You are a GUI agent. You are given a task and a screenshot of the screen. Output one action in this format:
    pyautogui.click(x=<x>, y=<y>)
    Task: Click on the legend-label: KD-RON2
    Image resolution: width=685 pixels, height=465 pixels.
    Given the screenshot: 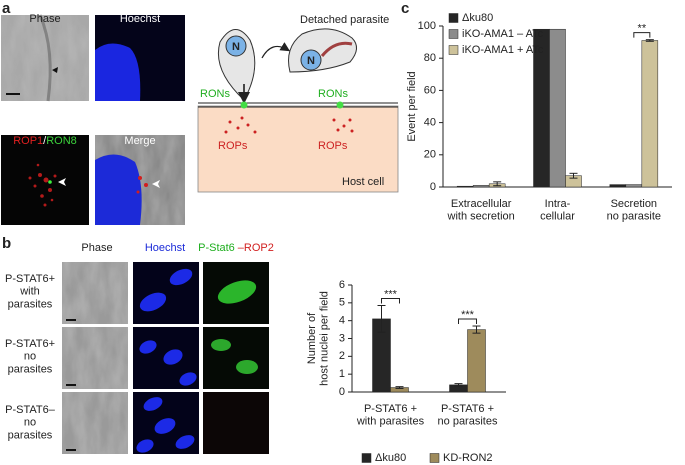 What is the action you would take?
    pyautogui.click(x=468, y=458)
    